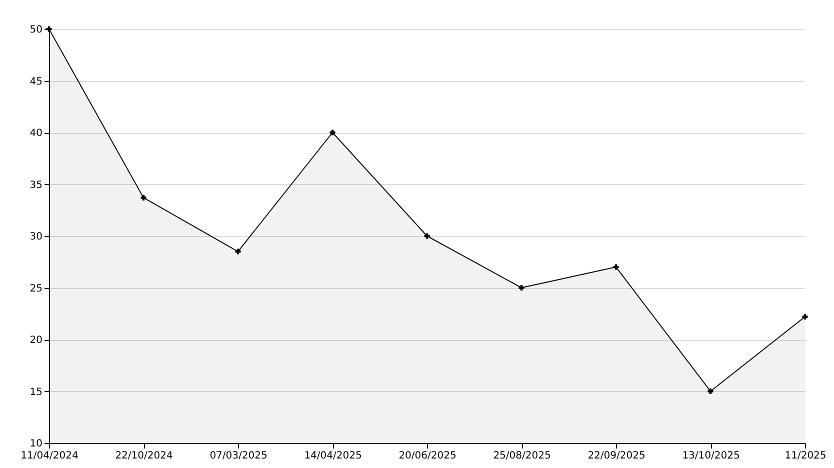 This screenshot has width=834, height=468. Describe the element at coordinates (239, 456) in the screenshot. I see `x-tick-label: 07/03/2025` at that location.